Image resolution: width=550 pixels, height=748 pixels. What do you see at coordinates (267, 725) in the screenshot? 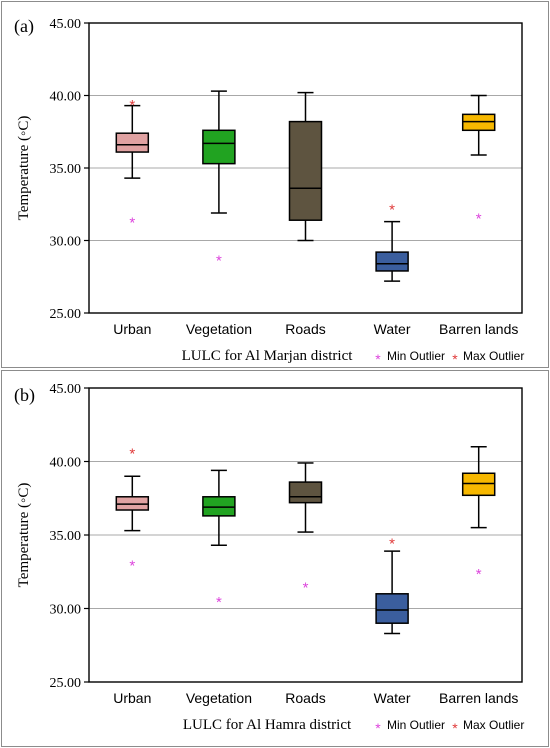
I see `x-axis-label: LULC for Al Hamra district` at bounding box center [267, 725].